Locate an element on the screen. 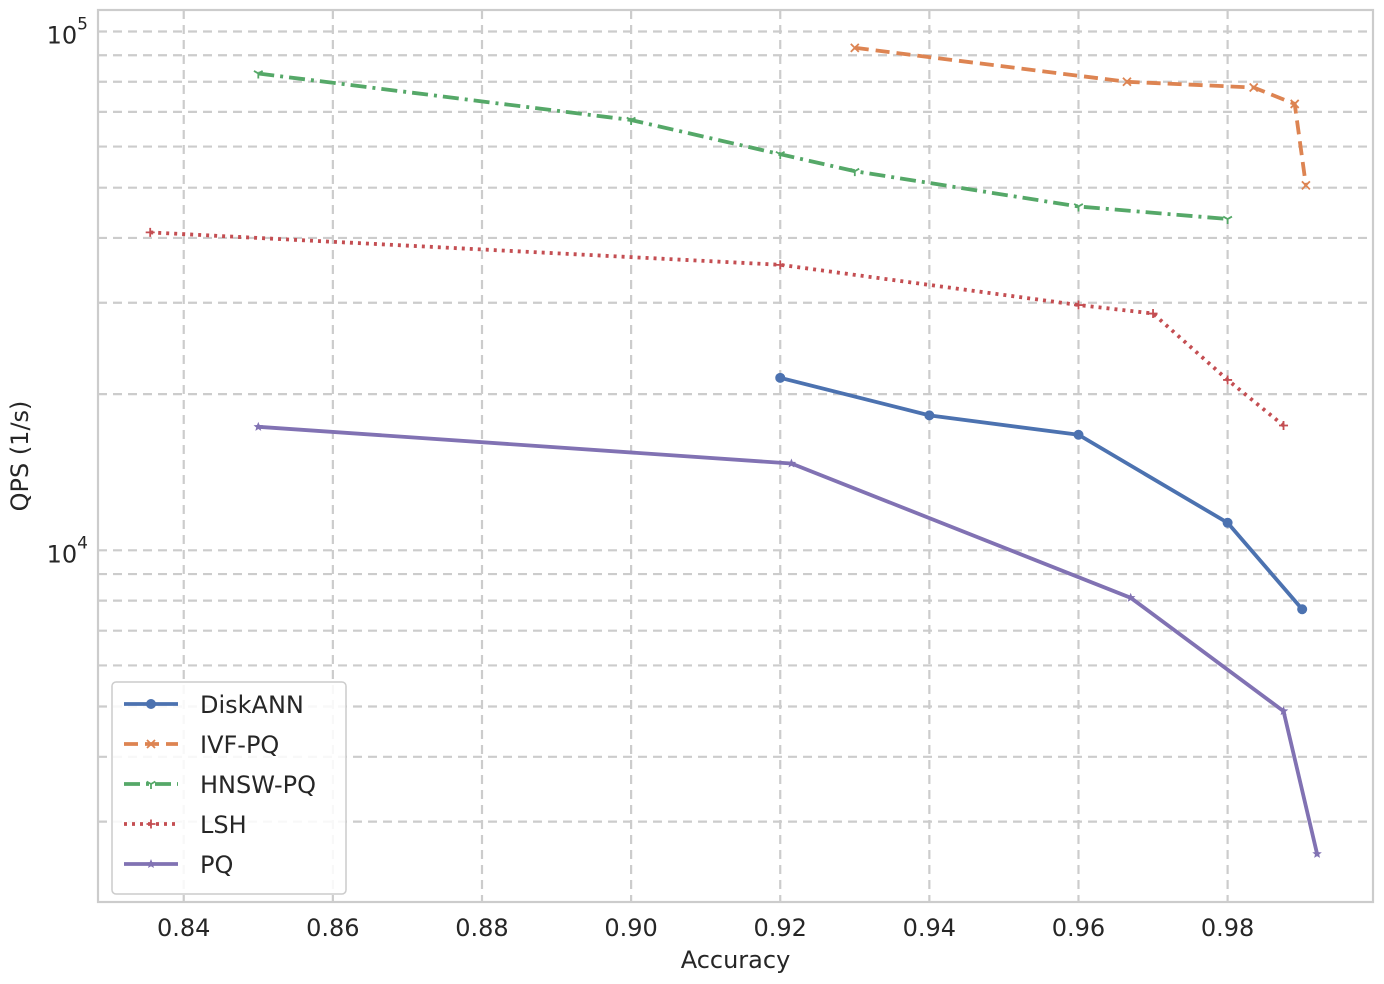 This screenshot has width=1384, height=984. x-axis-label: Accuracy is located at coordinates (736, 960).